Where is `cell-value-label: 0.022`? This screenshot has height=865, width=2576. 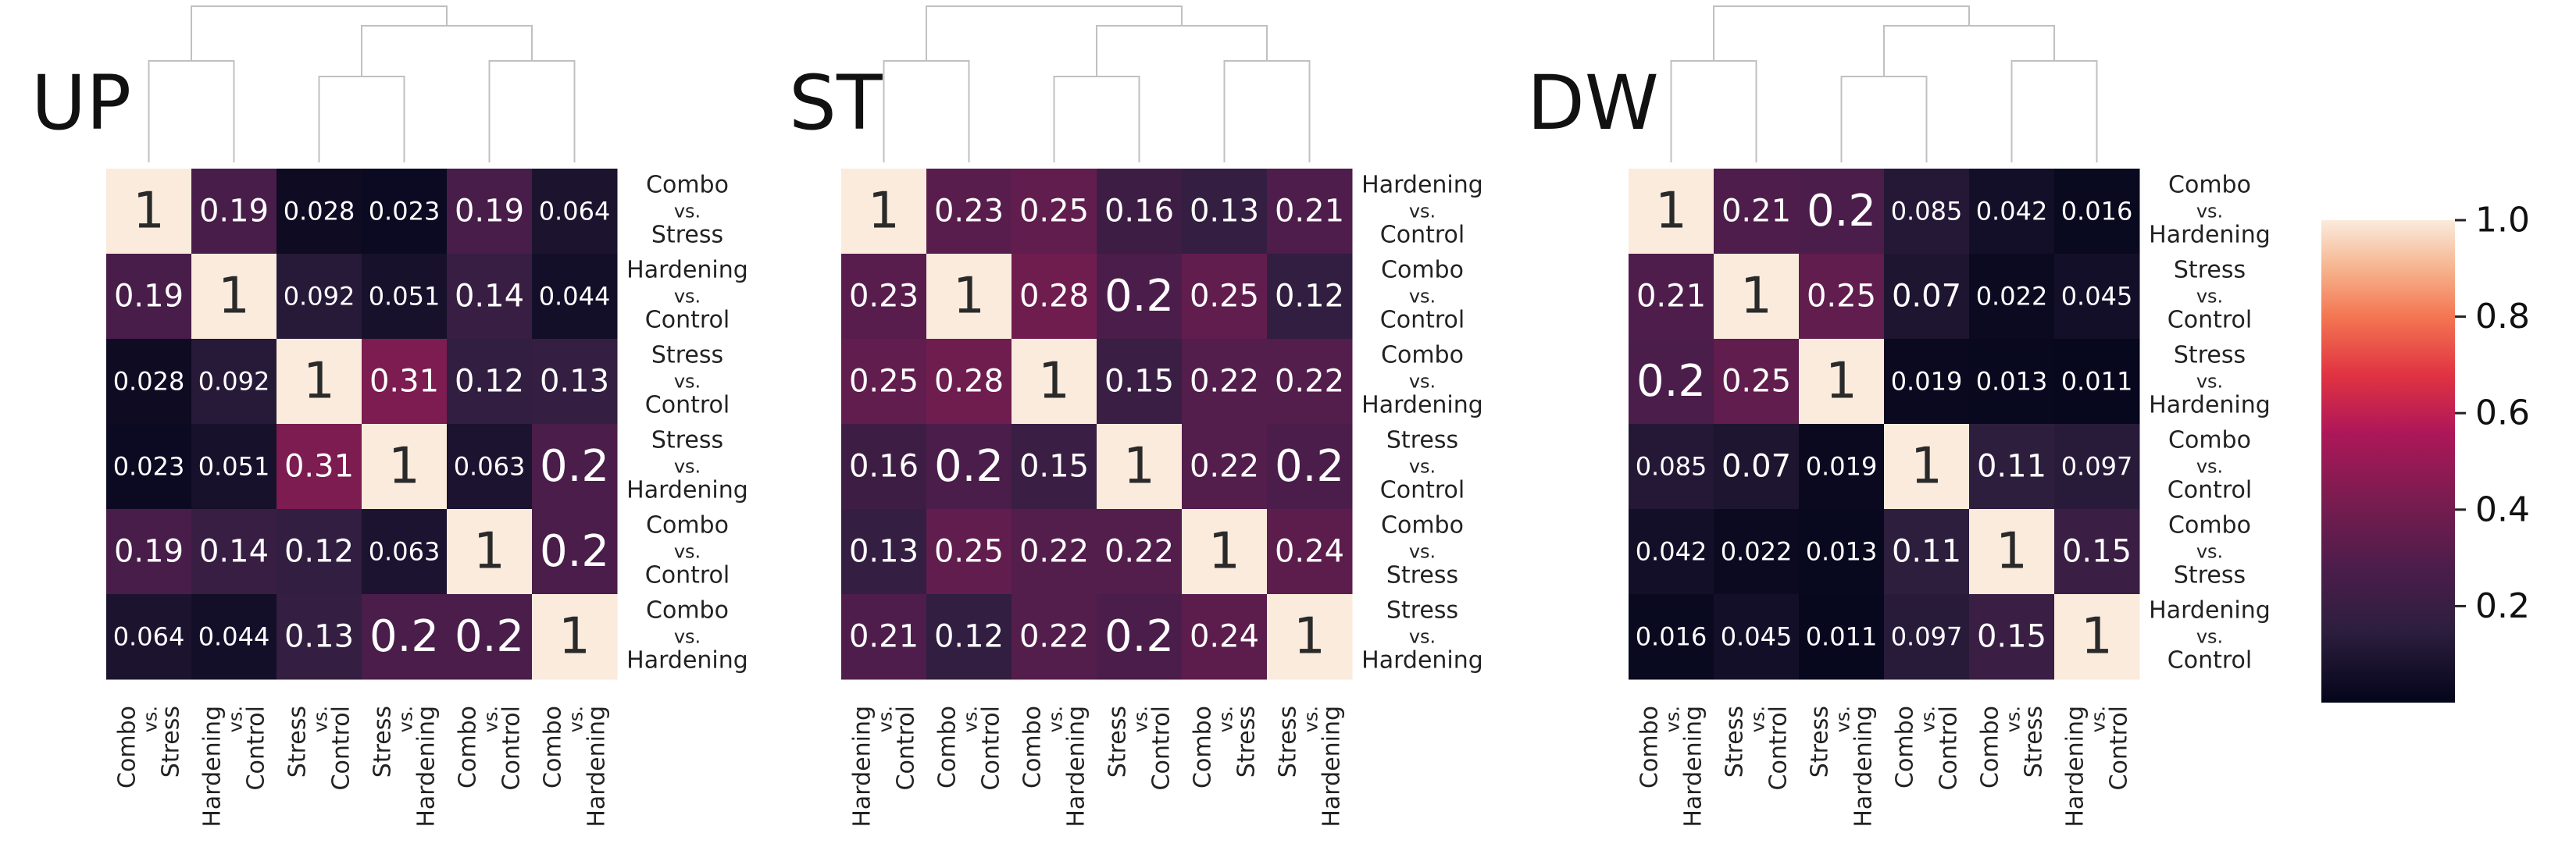 cell-value-label: 0.022 is located at coordinates (1757, 552).